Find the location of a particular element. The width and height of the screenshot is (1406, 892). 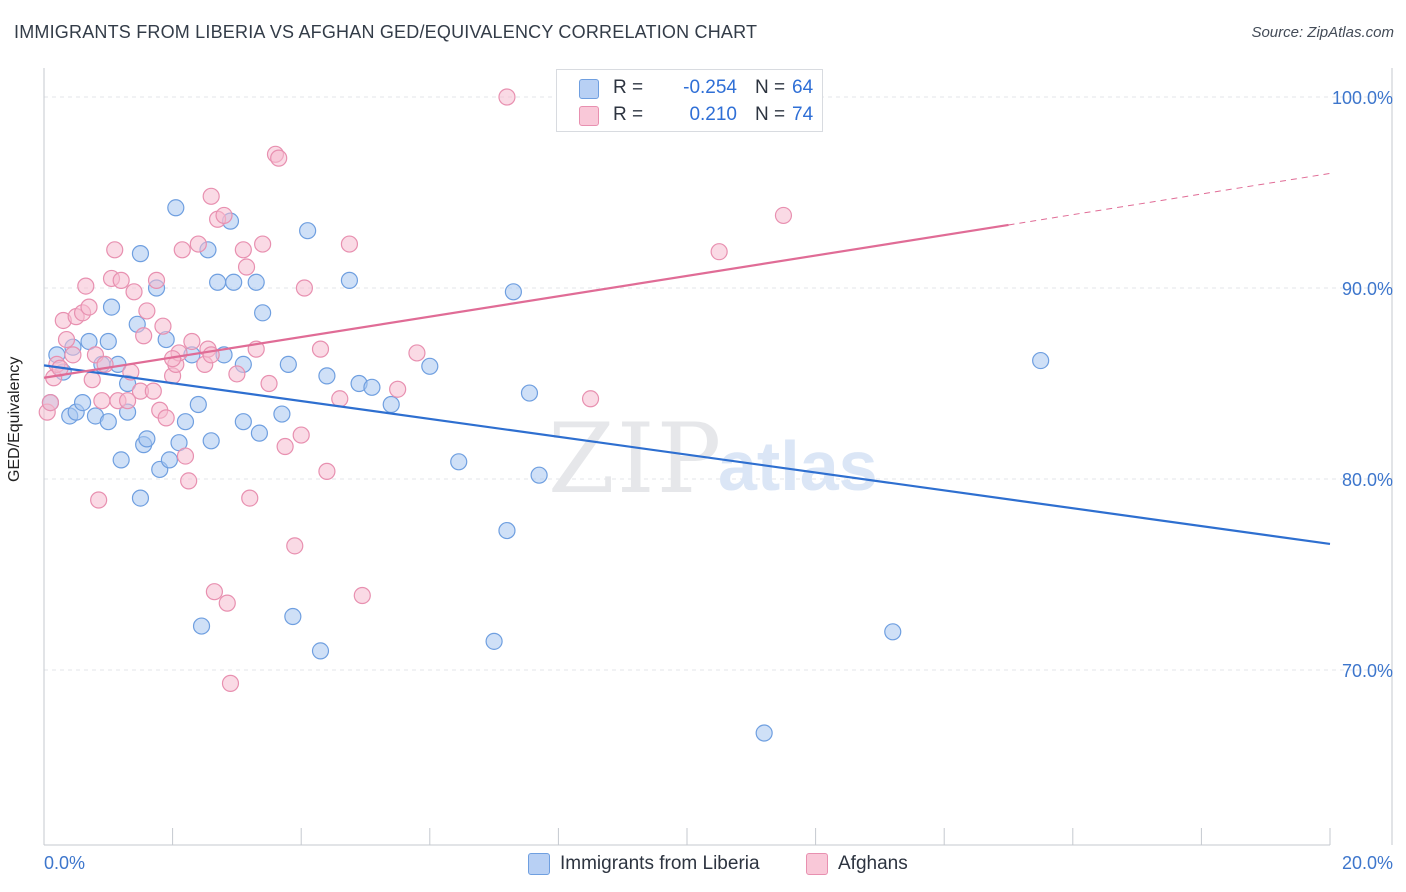

legend-swatch-afghans is located at coordinates (589, 116).